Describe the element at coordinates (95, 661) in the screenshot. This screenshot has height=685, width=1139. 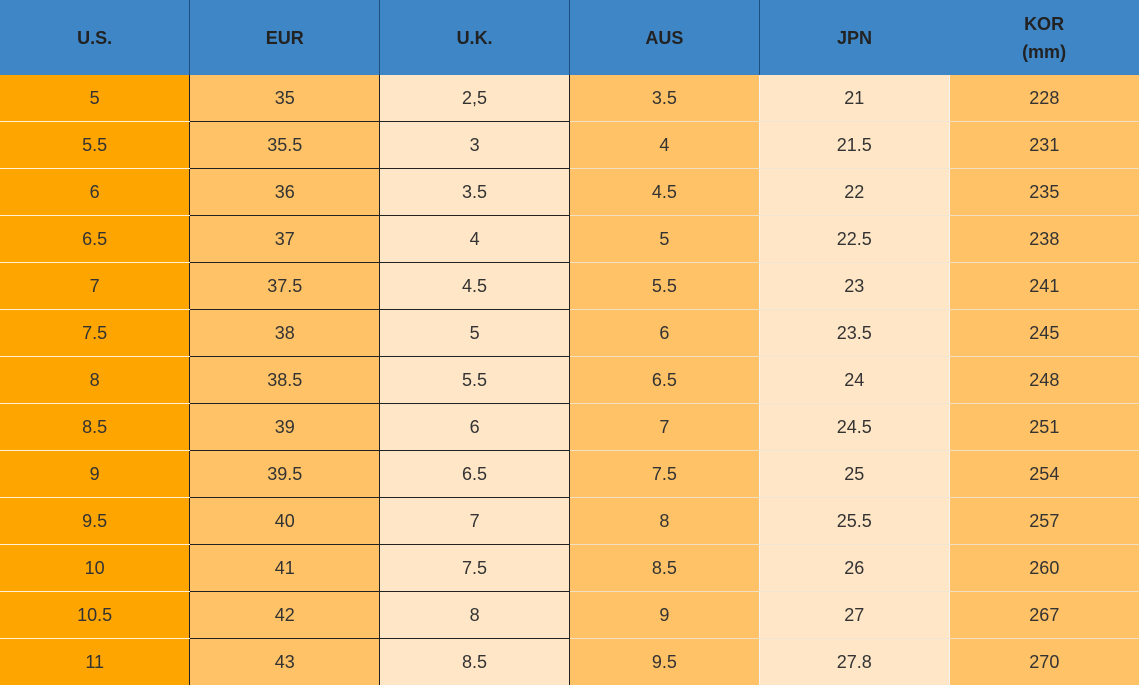
I see `table-cell: 11` at that location.